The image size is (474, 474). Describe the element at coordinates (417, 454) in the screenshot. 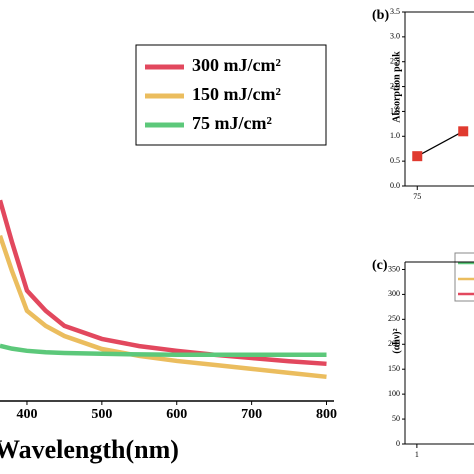

I see `x-tick-label: 1` at that location.